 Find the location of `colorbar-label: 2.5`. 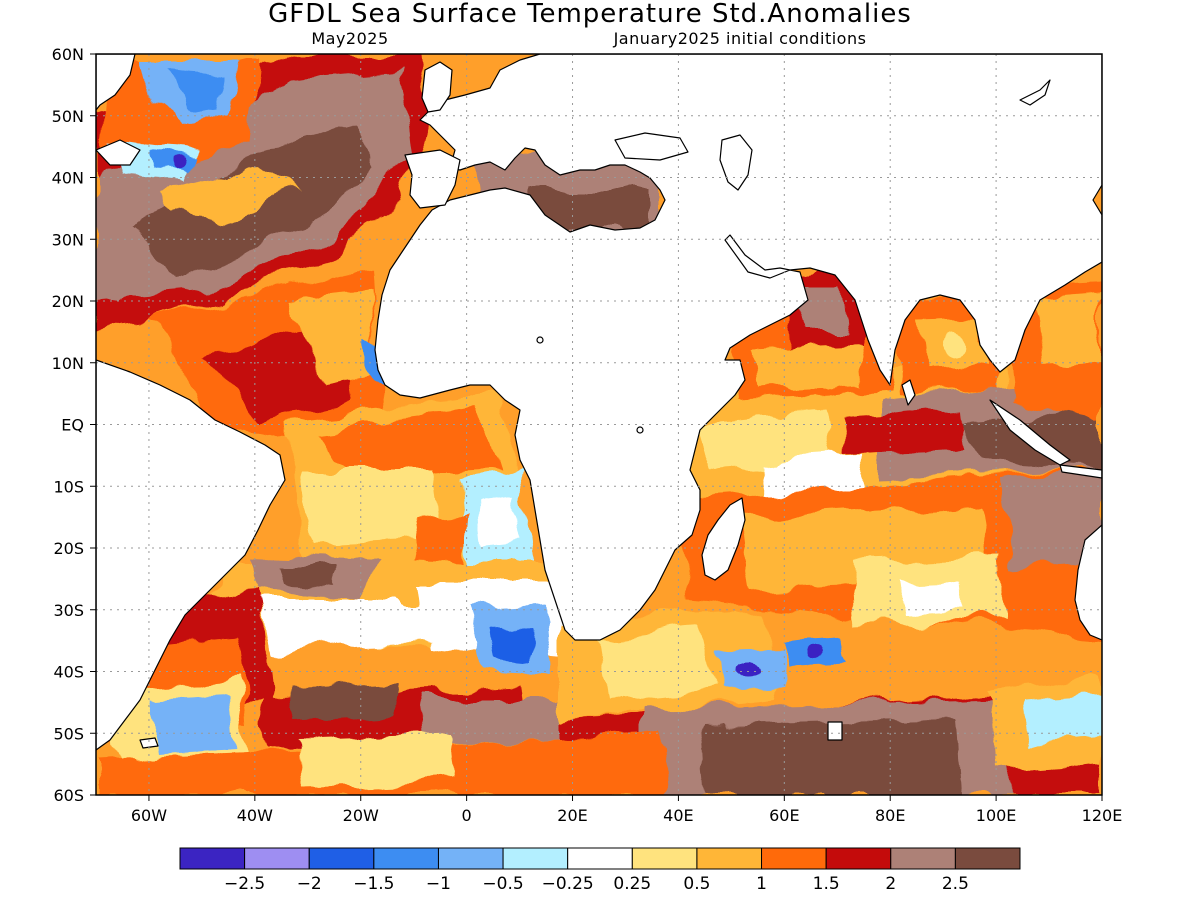

colorbar-label: 2.5 is located at coordinates (955, 884).